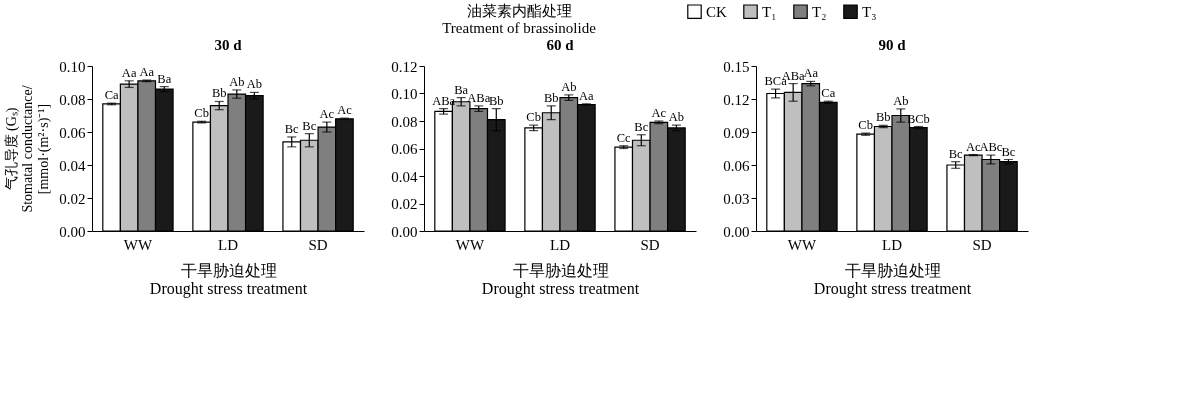  I want to click on data-label: ABa, so click(444, 100).